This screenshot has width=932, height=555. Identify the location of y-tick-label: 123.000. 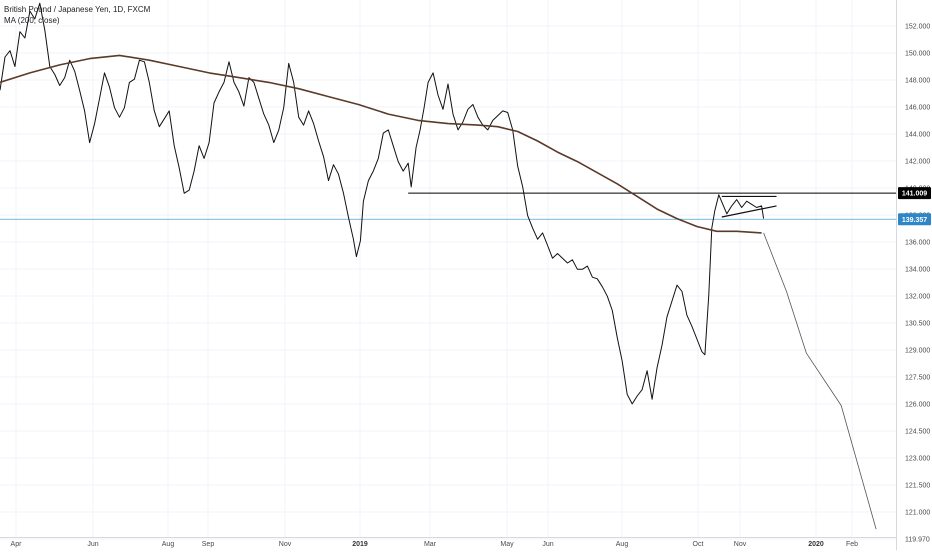
(917, 459).